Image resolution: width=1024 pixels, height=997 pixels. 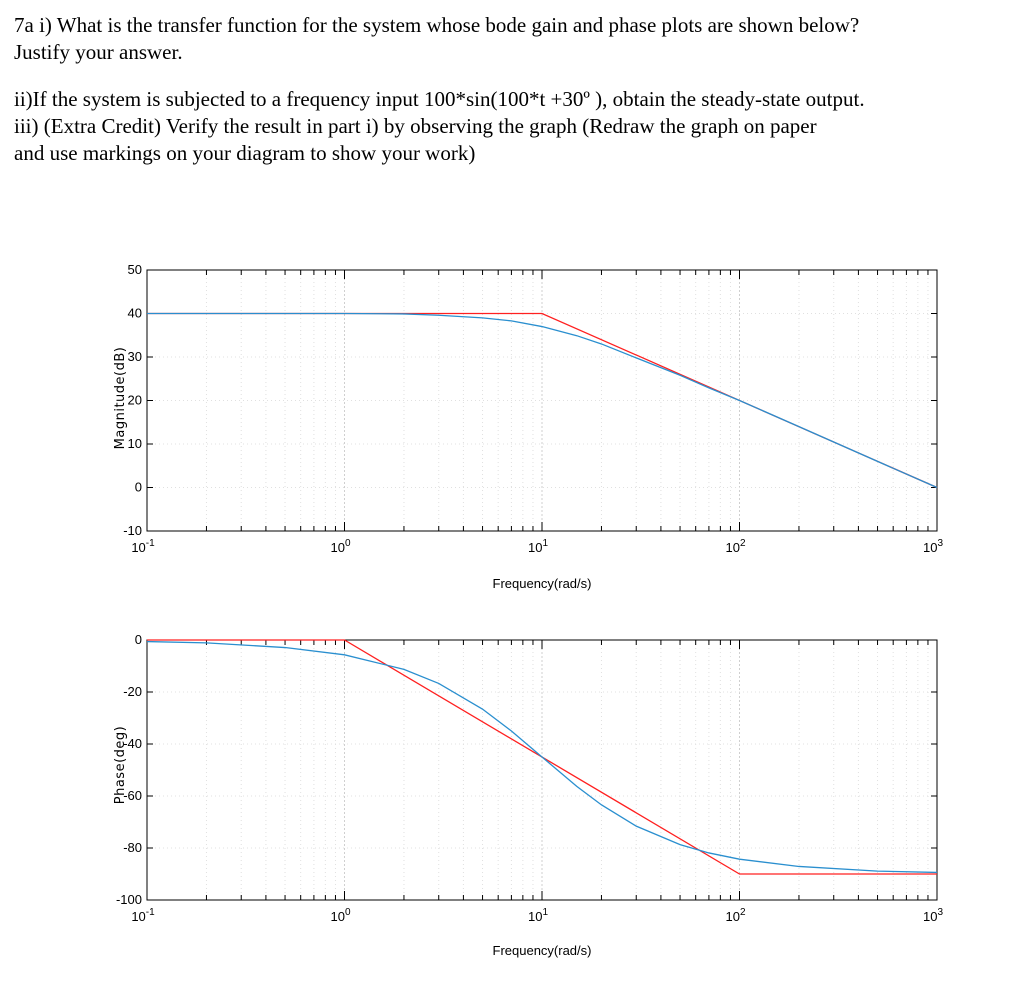 What do you see at coordinates (135, 269) in the screenshot?
I see `magnitude-ytick-label: 50` at bounding box center [135, 269].